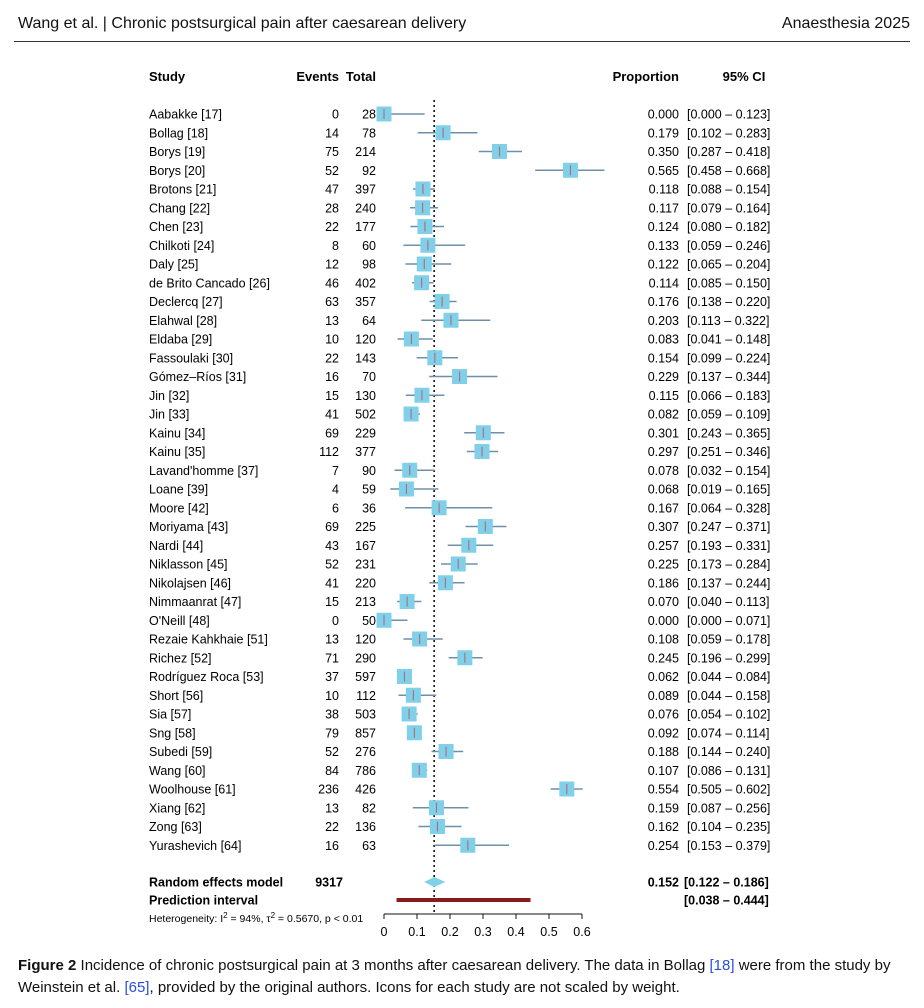  I want to click on events-value: 0, so click(335, 621).